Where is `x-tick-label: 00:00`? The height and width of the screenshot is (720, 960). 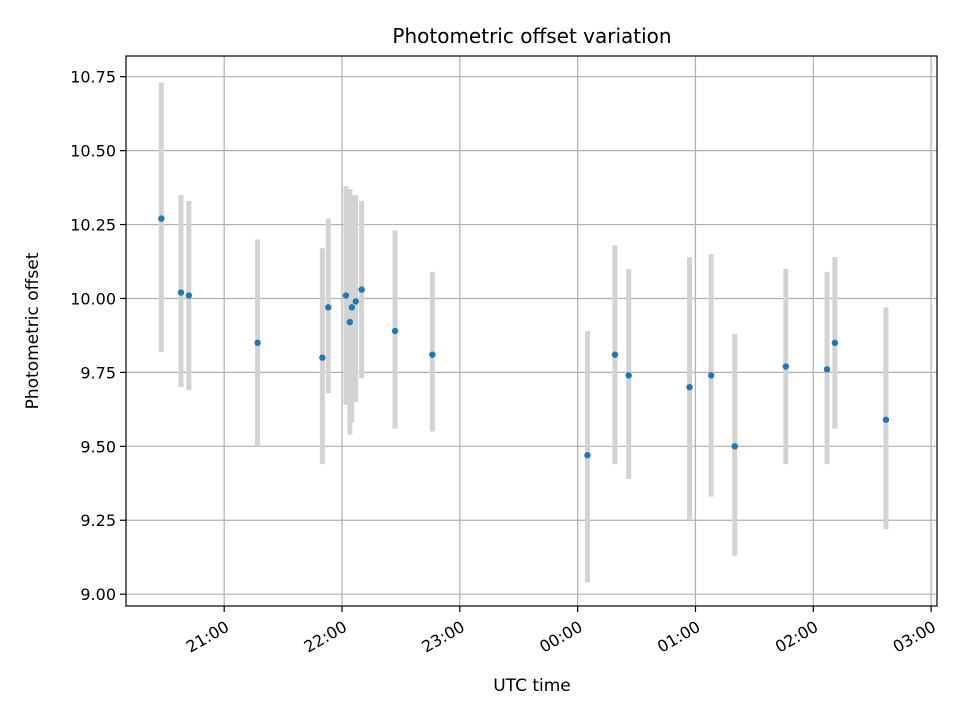 x-tick-label: 00:00 is located at coordinates (560, 637).